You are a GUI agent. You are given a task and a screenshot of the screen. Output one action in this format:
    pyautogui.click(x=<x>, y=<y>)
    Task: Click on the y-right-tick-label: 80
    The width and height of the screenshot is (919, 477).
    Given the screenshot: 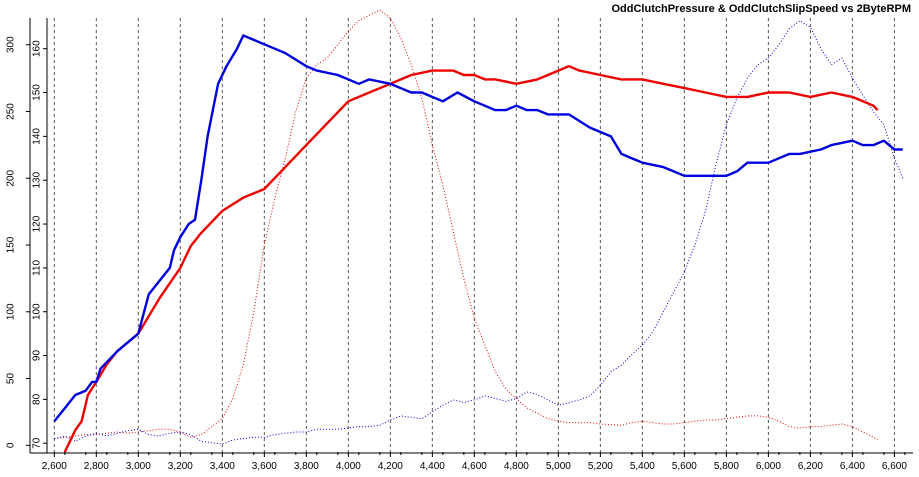 What is the action you would take?
    pyautogui.click(x=37, y=399)
    